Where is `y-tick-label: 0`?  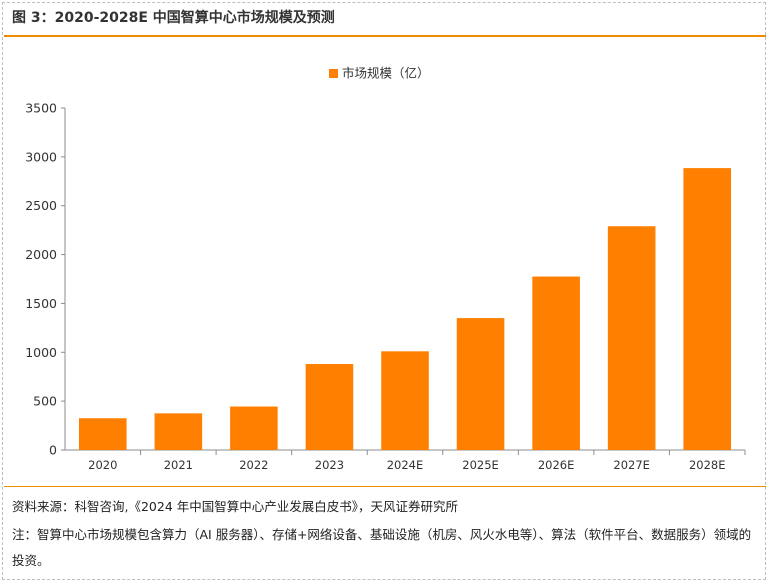
y-tick-label: 0 is located at coordinates (53, 450).